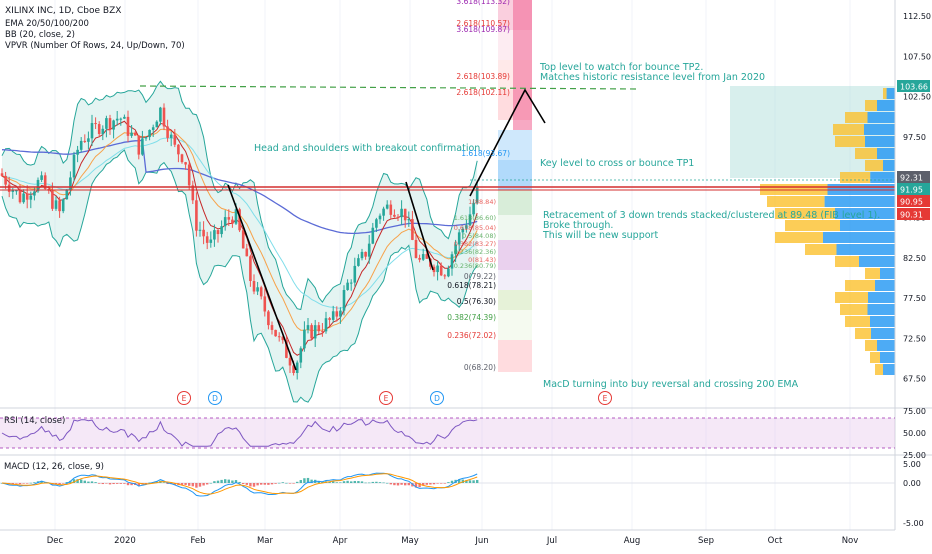  Describe the element at coordinates (95, 46) in the screenshot. I see `legend-vpvr: VPVR (Number Of Rows, 24, Up/Down, 70)` at that location.